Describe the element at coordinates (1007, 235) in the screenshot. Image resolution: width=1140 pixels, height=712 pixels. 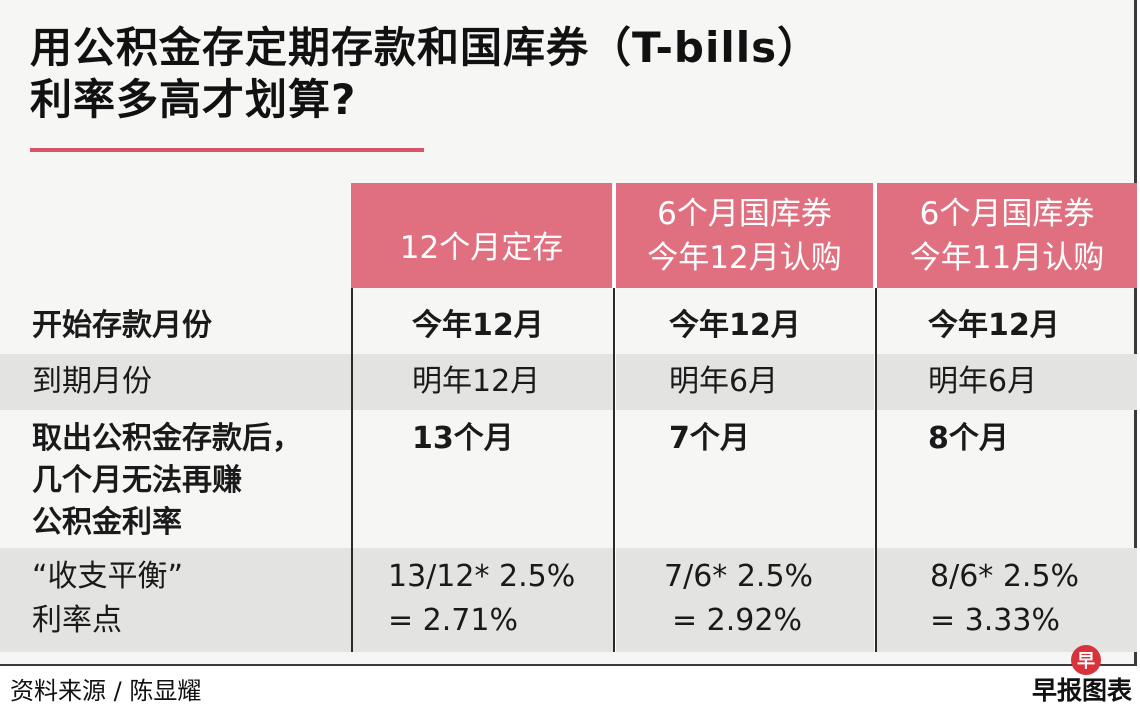
I see `column-header-tbill-nov: 6个月国库券 今年11月认购` at that location.